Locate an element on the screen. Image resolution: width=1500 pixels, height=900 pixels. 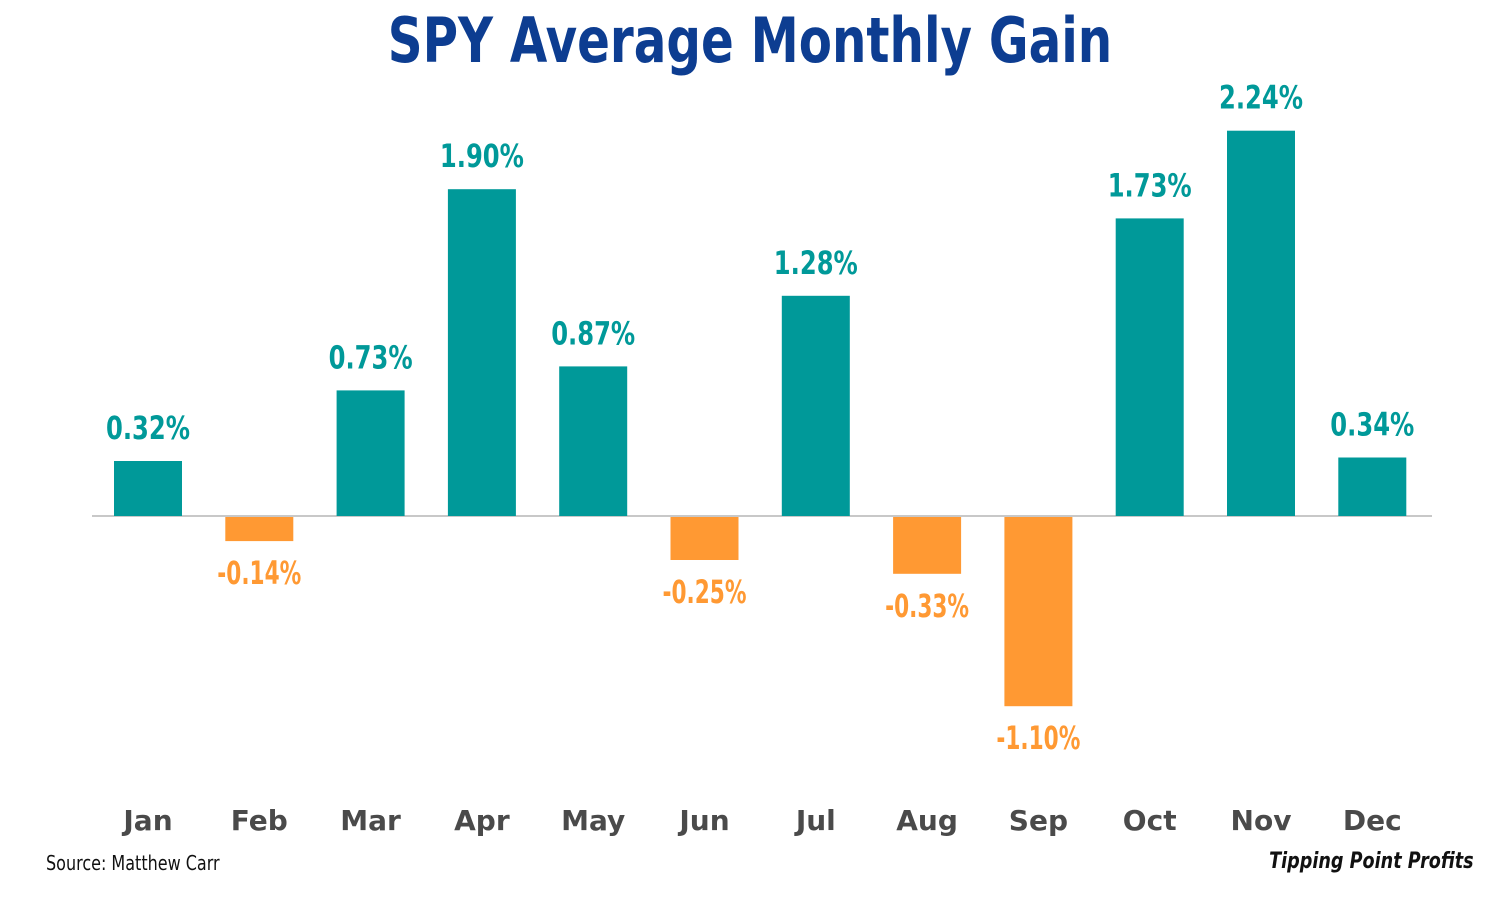
bar-jul is located at coordinates (815, 405).